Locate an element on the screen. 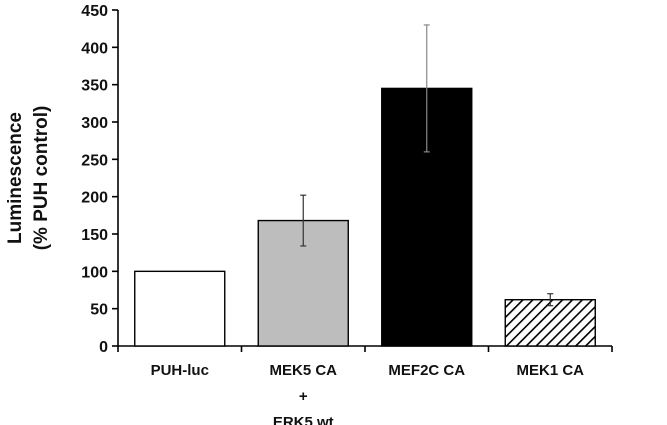  x-tick-label: MEF2C CA is located at coordinates (426, 370).